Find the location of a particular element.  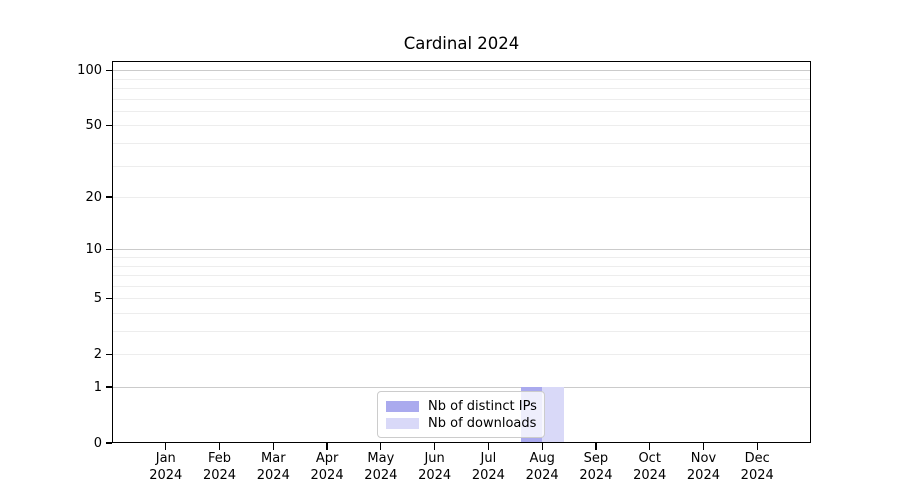

x-tick-label: Dec 2024 is located at coordinates (757, 467).